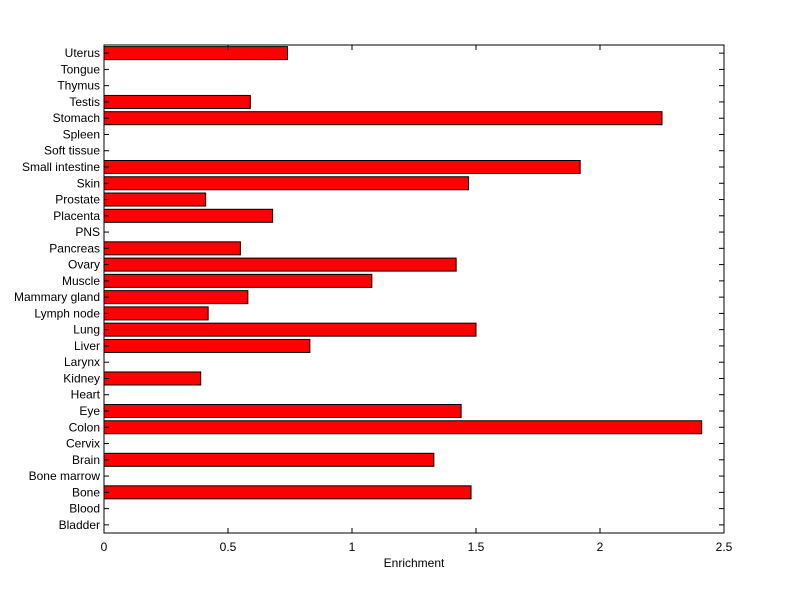  What do you see at coordinates (76, 118) in the screenshot?
I see `y-tick-label: Stomach` at bounding box center [76, 118].